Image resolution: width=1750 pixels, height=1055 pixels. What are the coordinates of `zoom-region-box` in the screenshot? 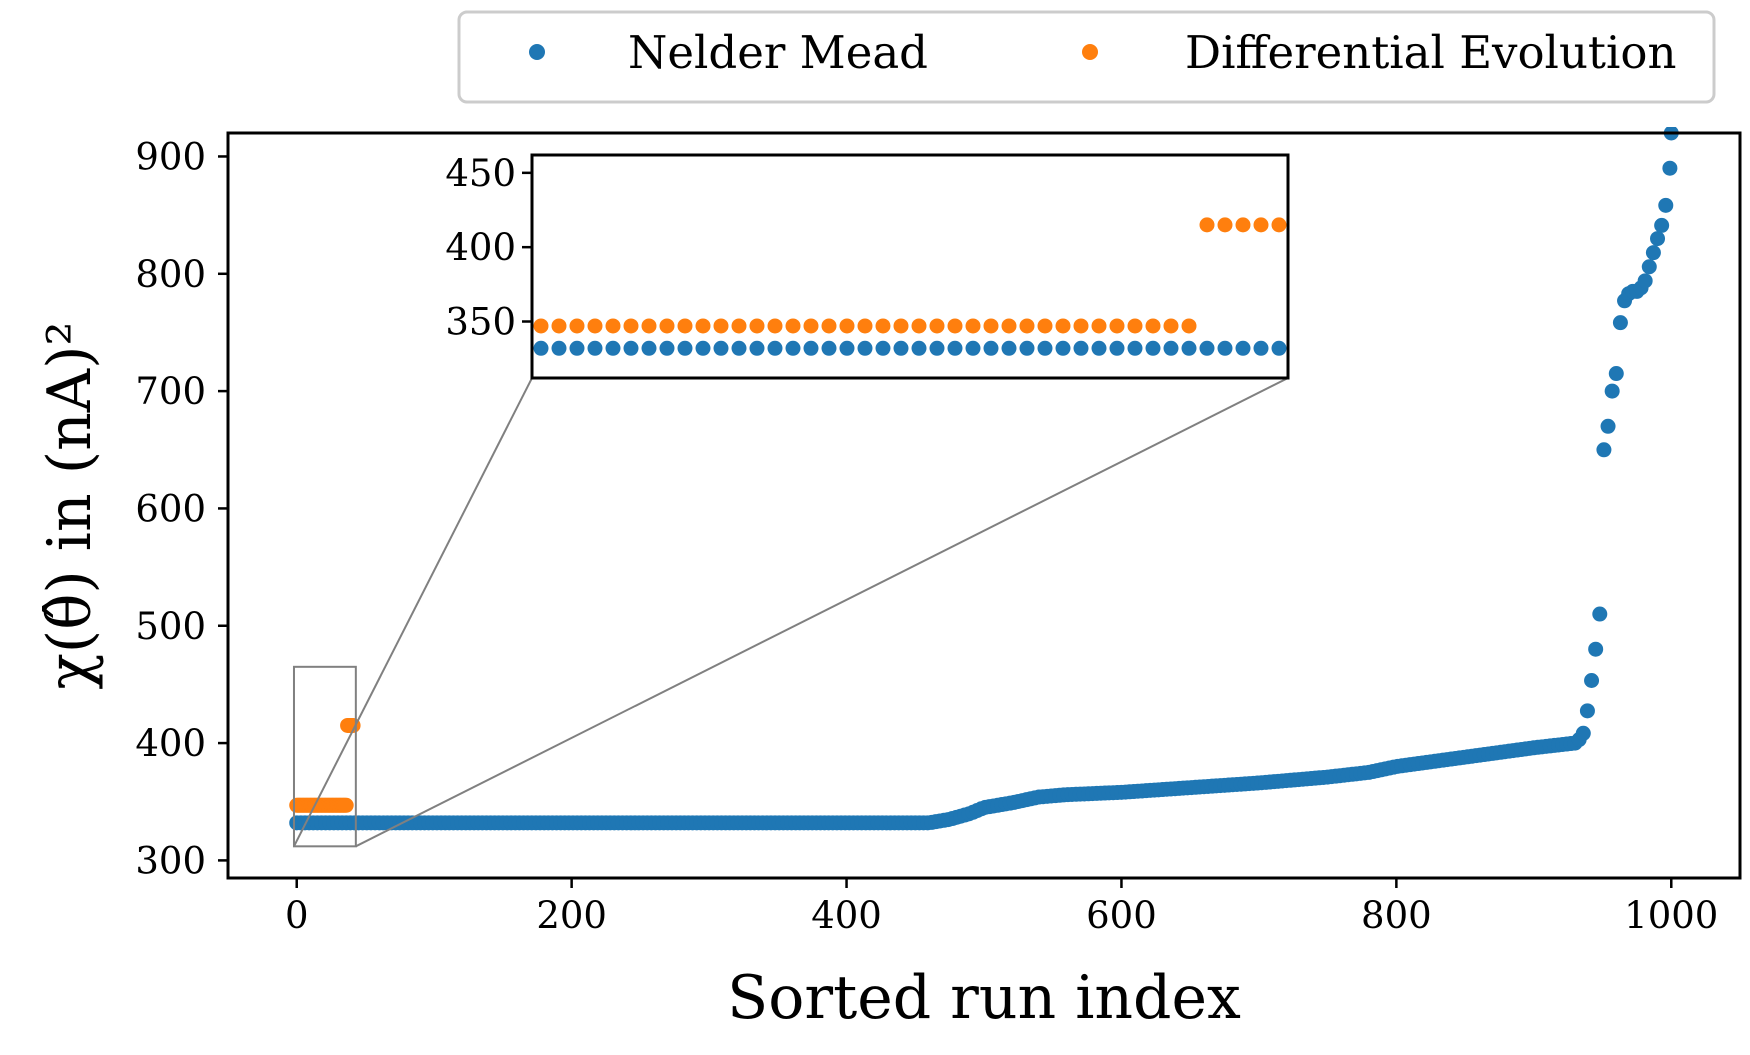 It's located at (324, 756).